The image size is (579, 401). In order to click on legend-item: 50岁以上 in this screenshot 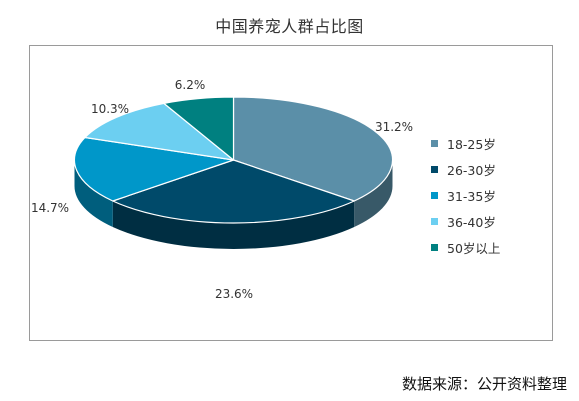, I will do `click(465, 247)`.